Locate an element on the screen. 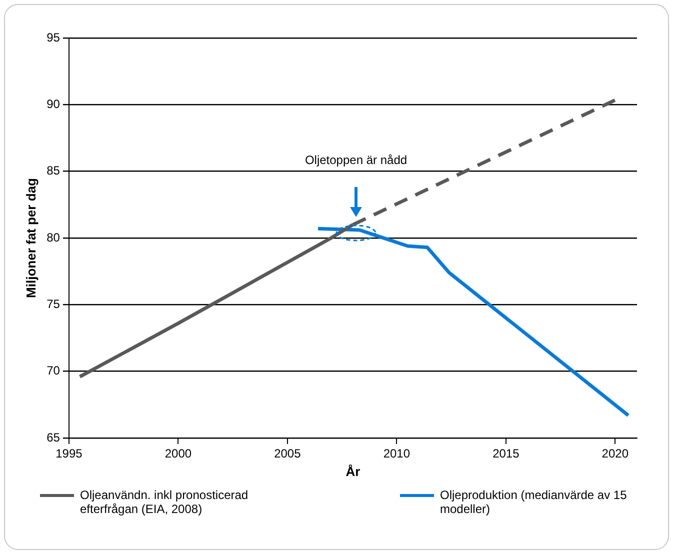 Image resolution: width=675 pixels, height=556 pixels. x-tick-label: 2020 is located at coordinates (615, 453).